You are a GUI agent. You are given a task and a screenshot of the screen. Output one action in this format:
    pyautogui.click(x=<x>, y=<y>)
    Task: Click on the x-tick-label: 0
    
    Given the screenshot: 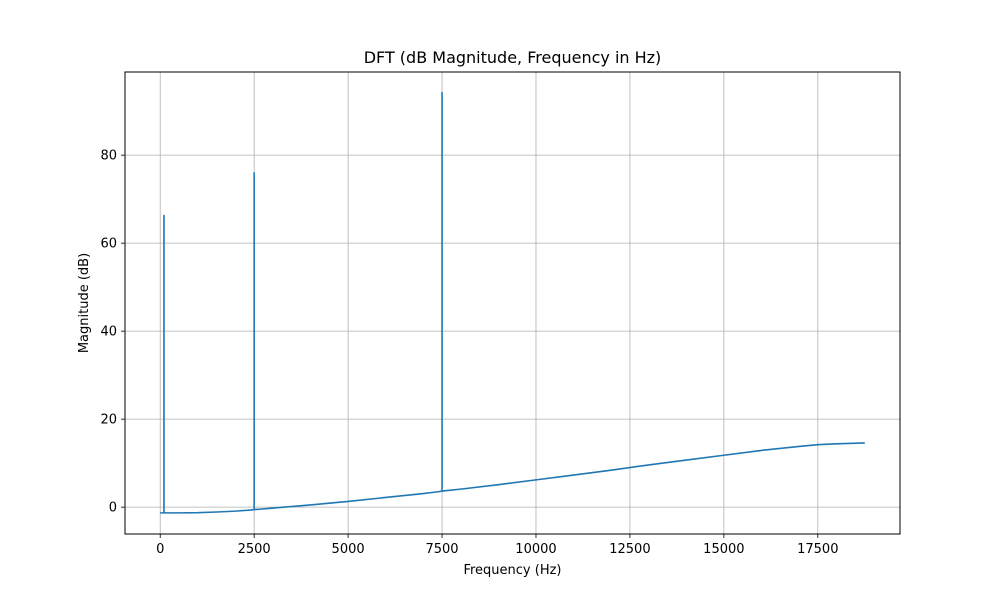 What is the action you would take?
    pyautogui.click(x=160, y=549)
    